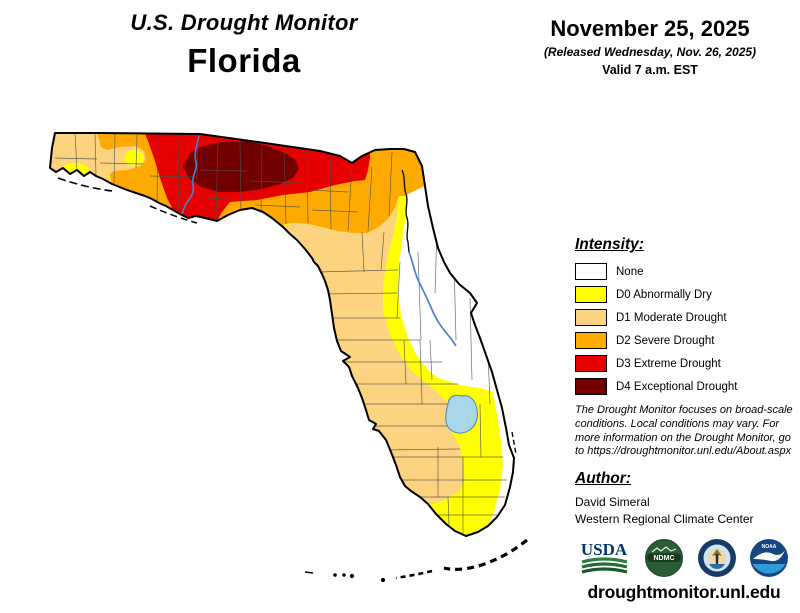 The height and width of the screenshot is (613, 800). I want to click on author-name: David Simeral, so click(612, 502).